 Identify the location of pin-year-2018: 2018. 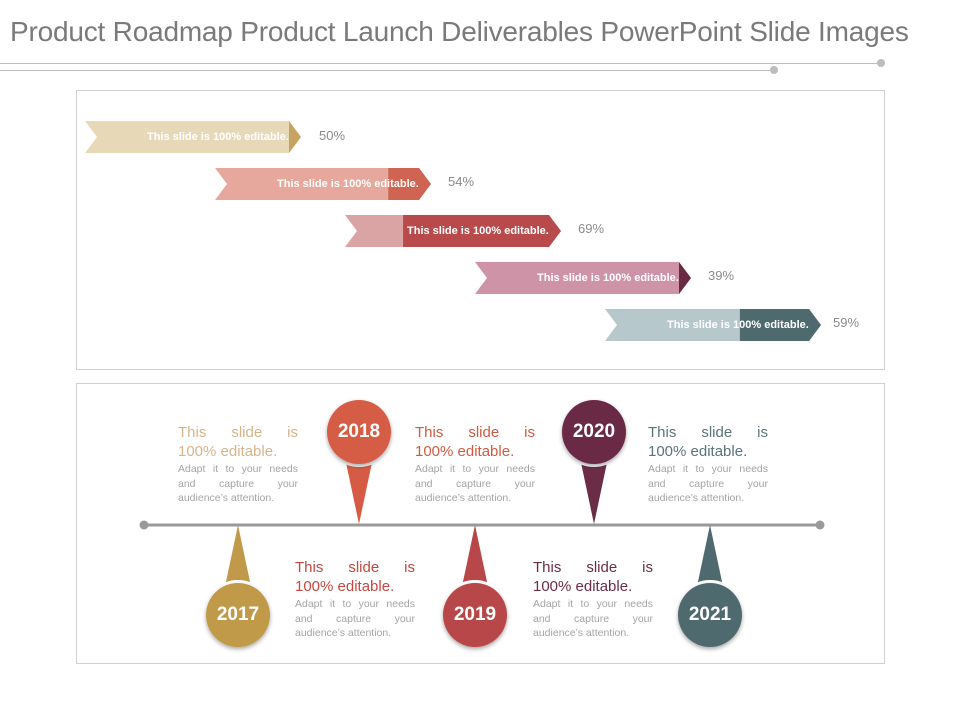
(359, 431).